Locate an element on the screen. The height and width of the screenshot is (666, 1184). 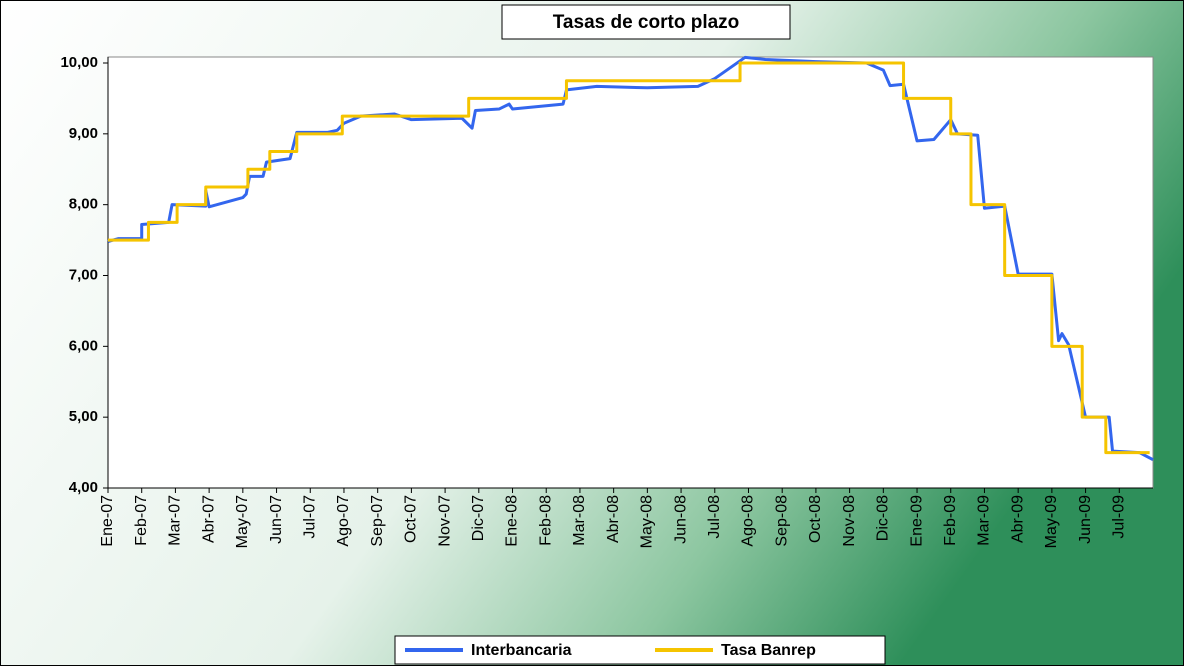
chart-title: Tasas de corto plazo is located at coordinates (646, 22).